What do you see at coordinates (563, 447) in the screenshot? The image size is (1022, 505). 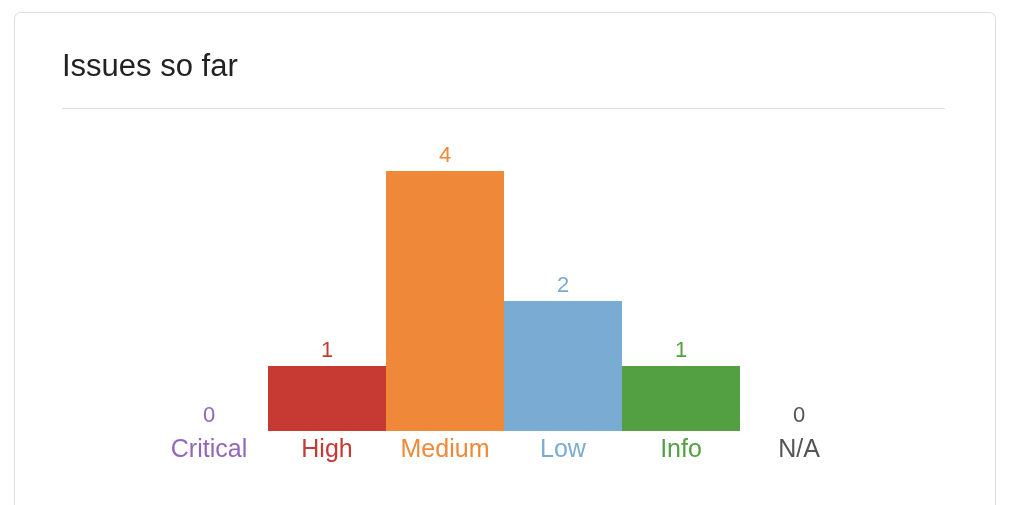 I see `x-tick-label: Low` at bounding box center [563, 447].